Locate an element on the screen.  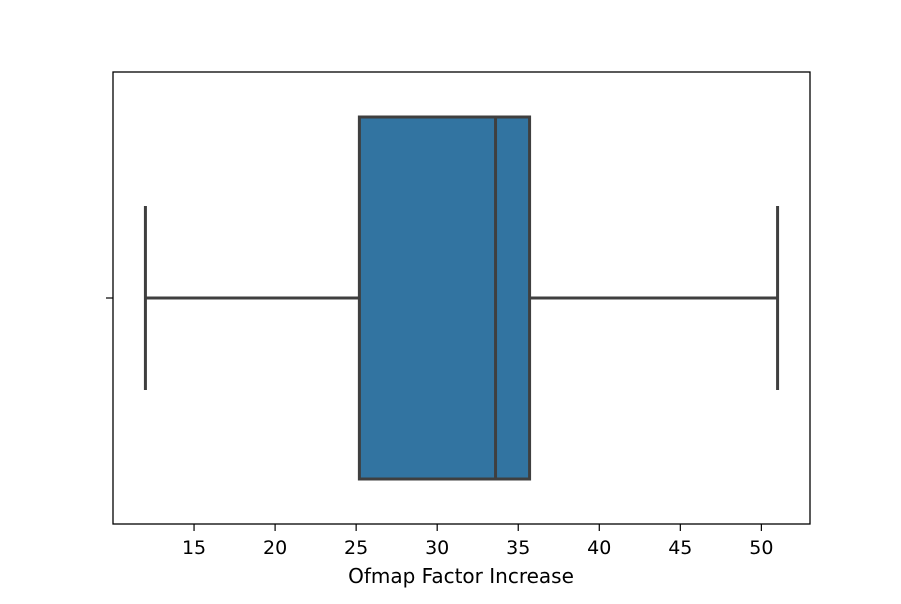
x-tick-label: 15 is located at coordinates (194, 548).